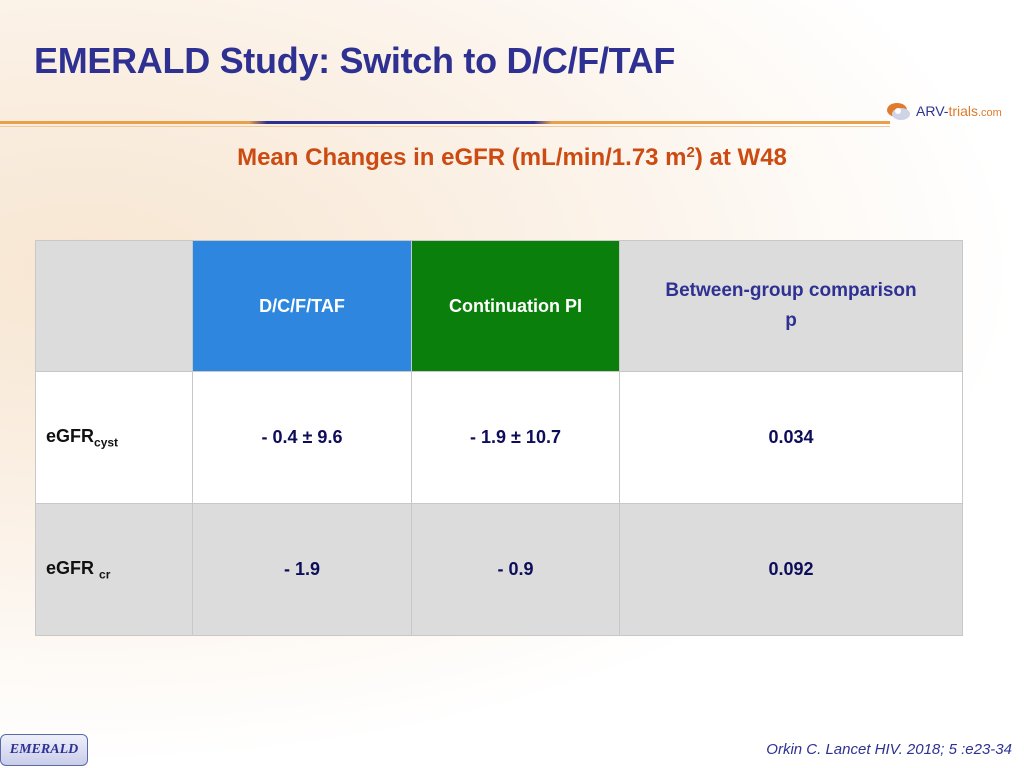 Image resolution: width=1024 pixels, height=768 pixels. What do you see at coordinates (889, 749) in the screenshot?
I see `citation-reference: Orkin C. Lancet HIV. 2018; 5 :e23-34` at bounding box center [889, 749].